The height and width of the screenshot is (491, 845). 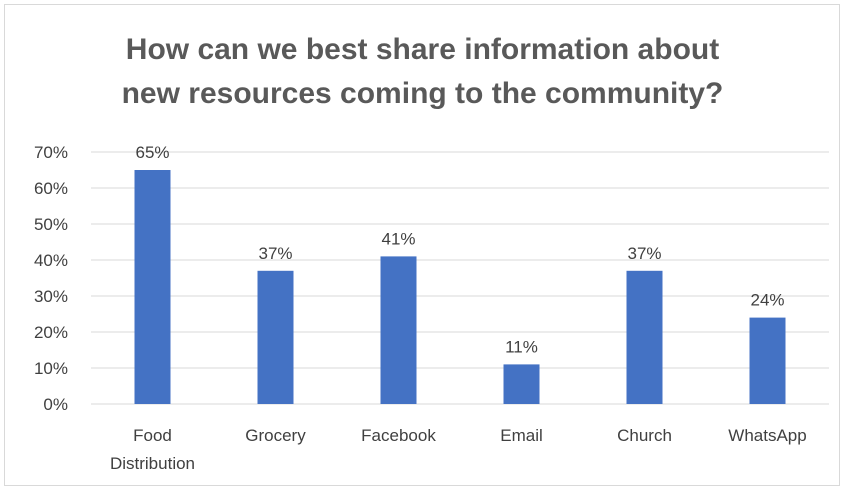 What do you see at coordinates (51, 368) in the screenshot?
I see `y-tick-label: 10%` at bounding box center [51, 368].